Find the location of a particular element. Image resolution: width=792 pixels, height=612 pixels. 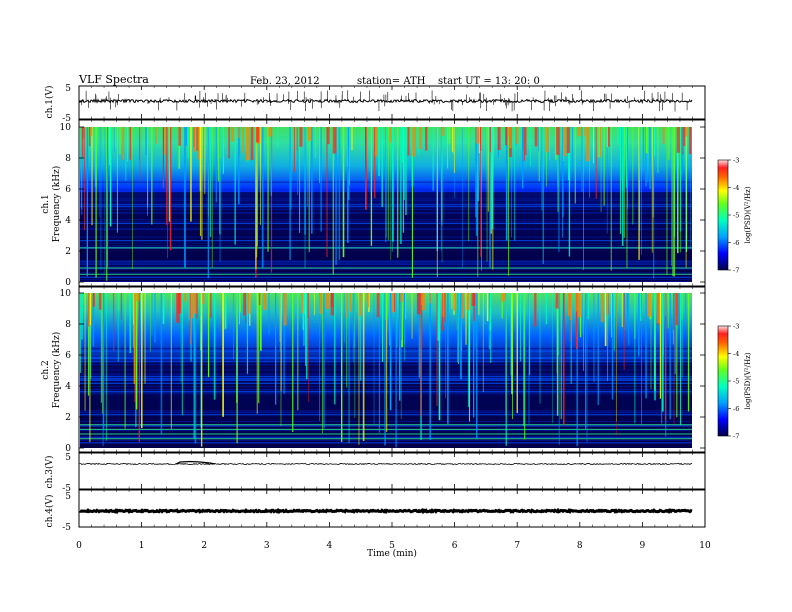

ch1-wave-ylabel: ch.1(V) is located at coordinates (49, 102).